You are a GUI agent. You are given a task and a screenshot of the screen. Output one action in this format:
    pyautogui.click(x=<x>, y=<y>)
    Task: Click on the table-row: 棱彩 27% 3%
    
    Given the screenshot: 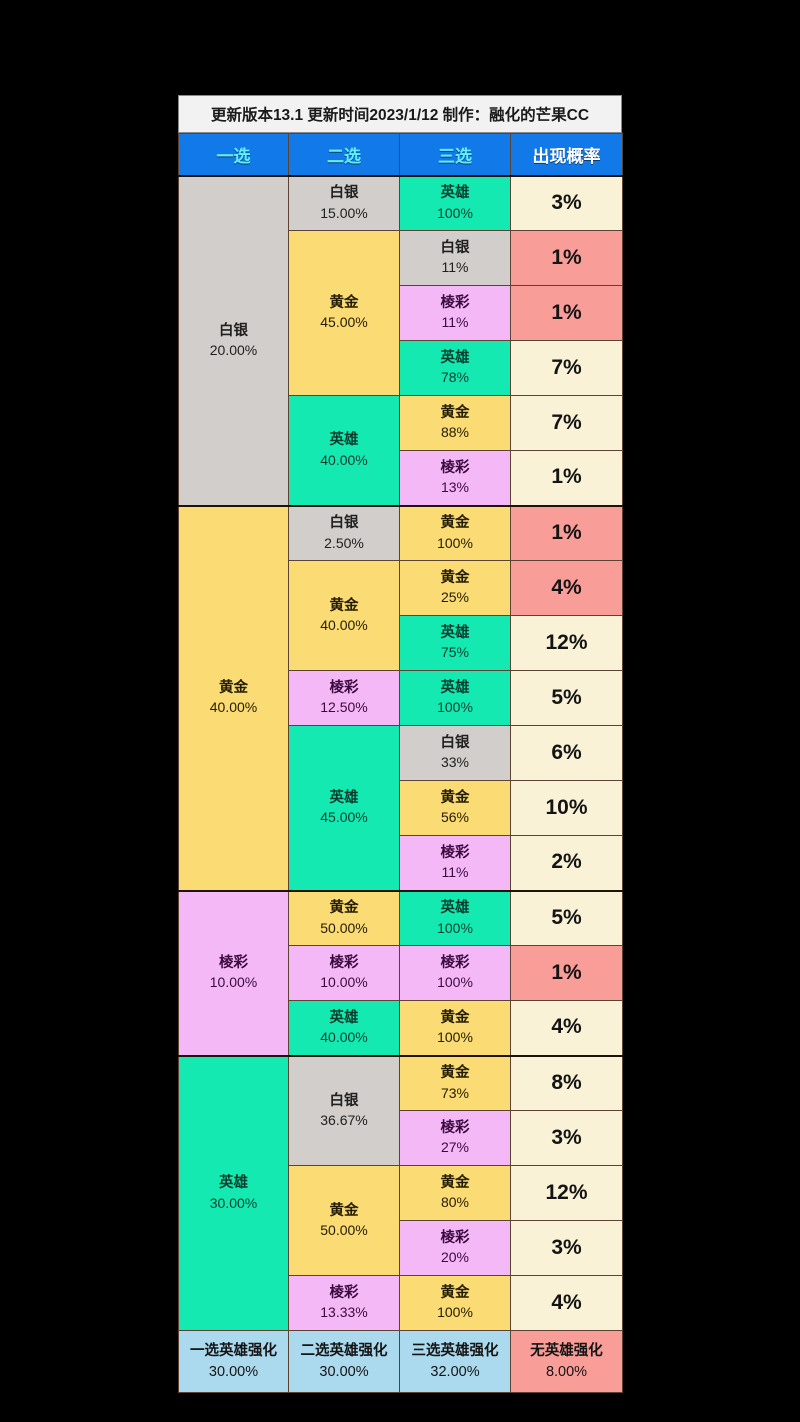 What is the action you would take?
    pyautogui.click(x=401, y=1138)
    